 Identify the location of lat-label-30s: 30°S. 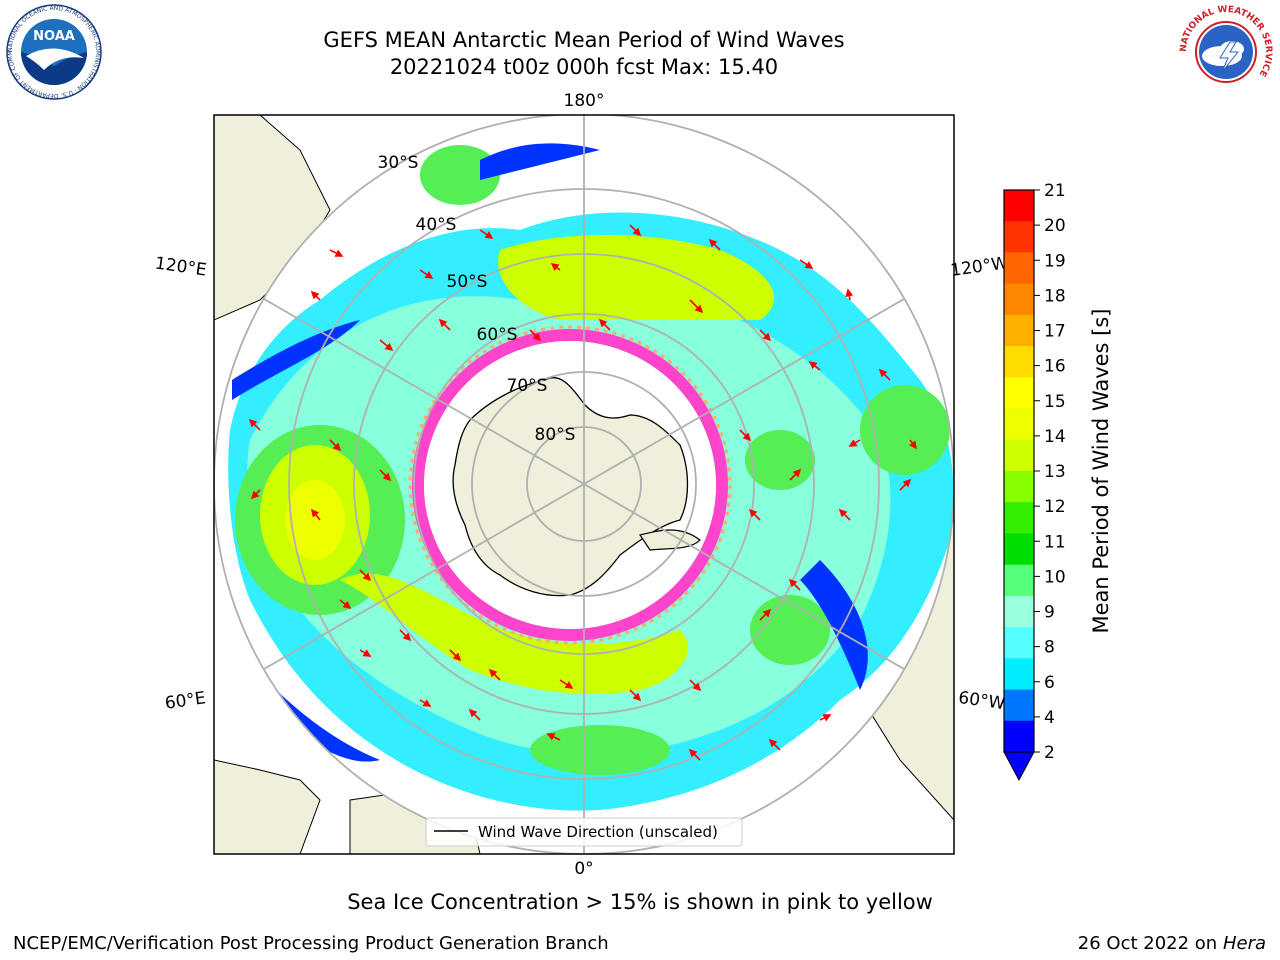
(398, 163).